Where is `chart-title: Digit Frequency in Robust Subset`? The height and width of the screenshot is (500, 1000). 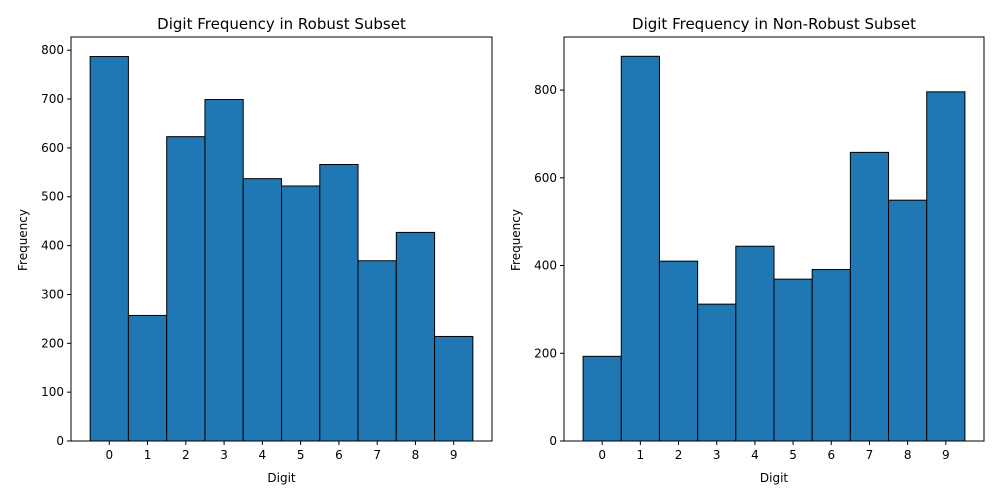
chart-title: Digit Frequency in Robust Subset is located at coordinates (281, 24).